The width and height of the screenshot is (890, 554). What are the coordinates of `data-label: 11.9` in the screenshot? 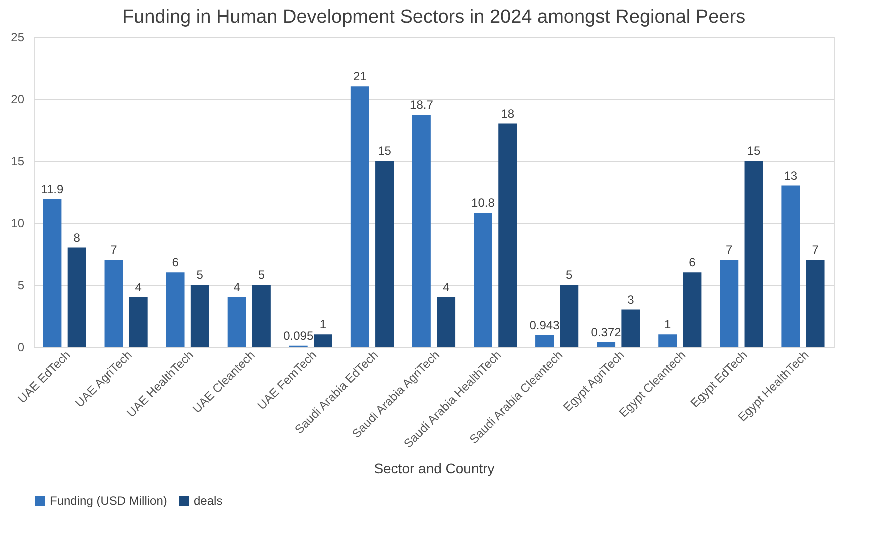 It's located at (52, 189).